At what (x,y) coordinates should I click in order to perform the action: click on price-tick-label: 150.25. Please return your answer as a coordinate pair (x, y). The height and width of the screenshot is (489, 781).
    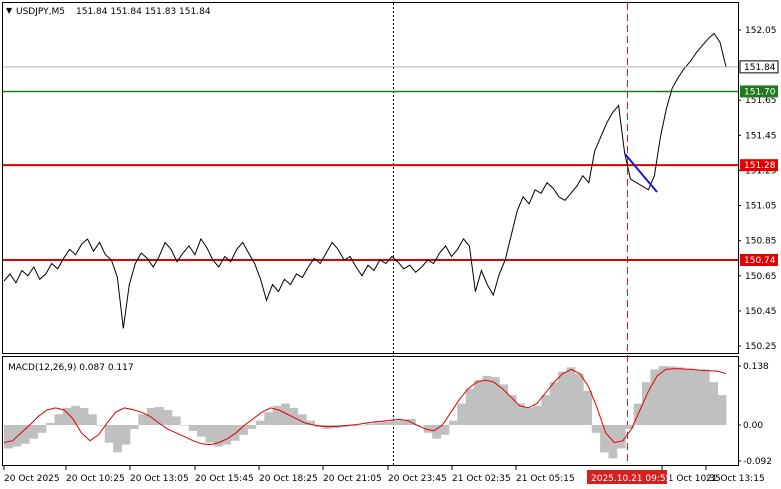
    Looking at the image, I should click on (761, 347).